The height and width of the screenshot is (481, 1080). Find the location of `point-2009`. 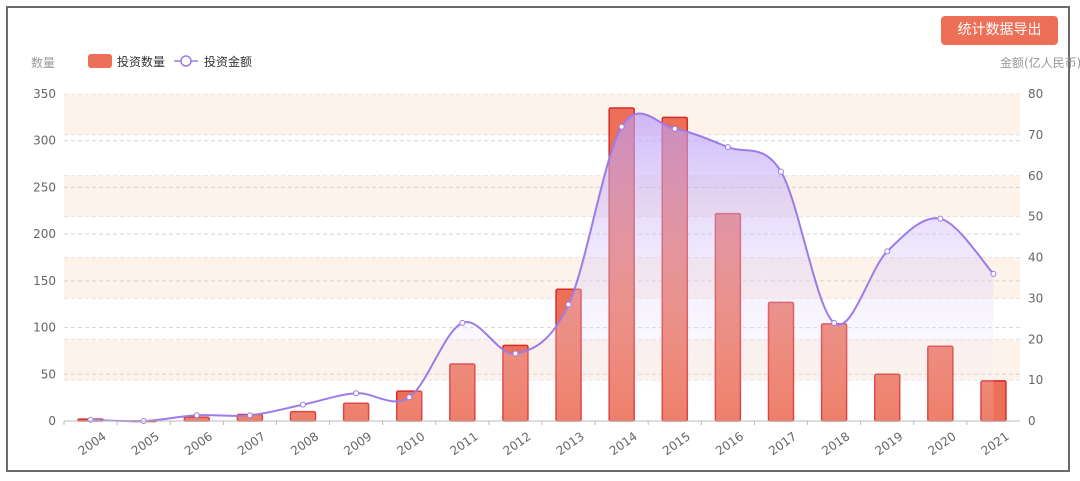

point-2009 is located at coordinates (356, 393).